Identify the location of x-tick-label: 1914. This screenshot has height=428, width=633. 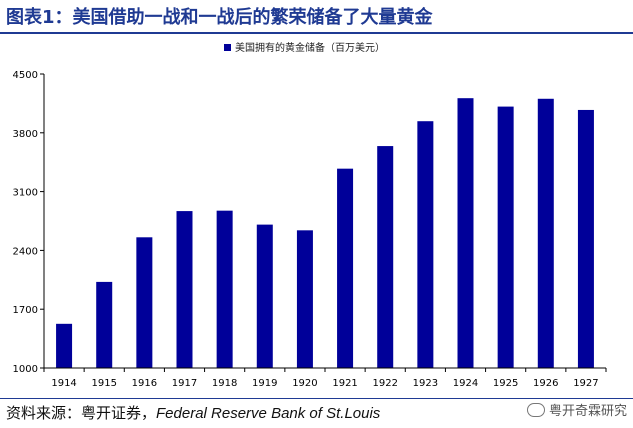
(63, 383).